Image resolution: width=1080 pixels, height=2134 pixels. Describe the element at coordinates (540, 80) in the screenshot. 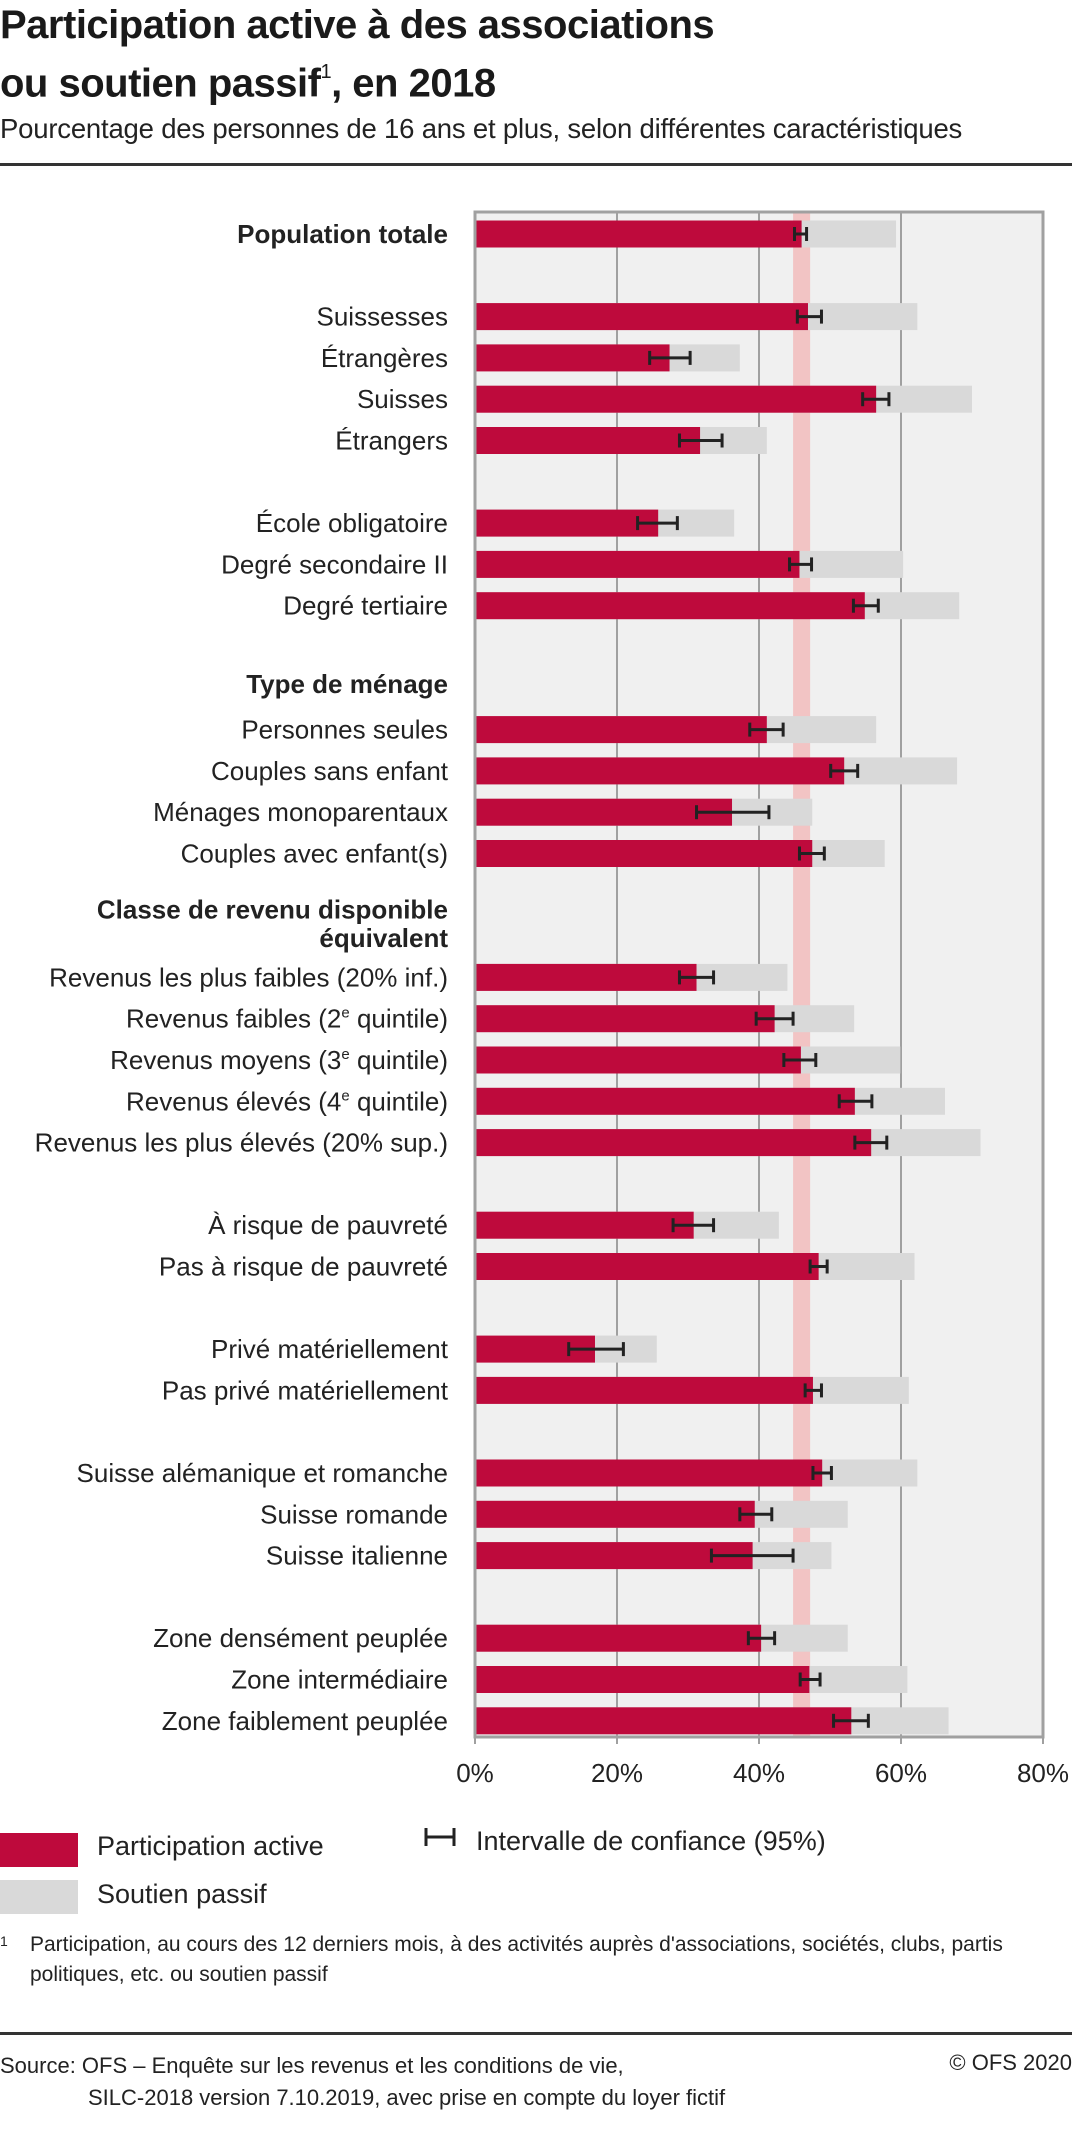

I see `title-line-2: ou soutien passif1, en 2018` at that location.